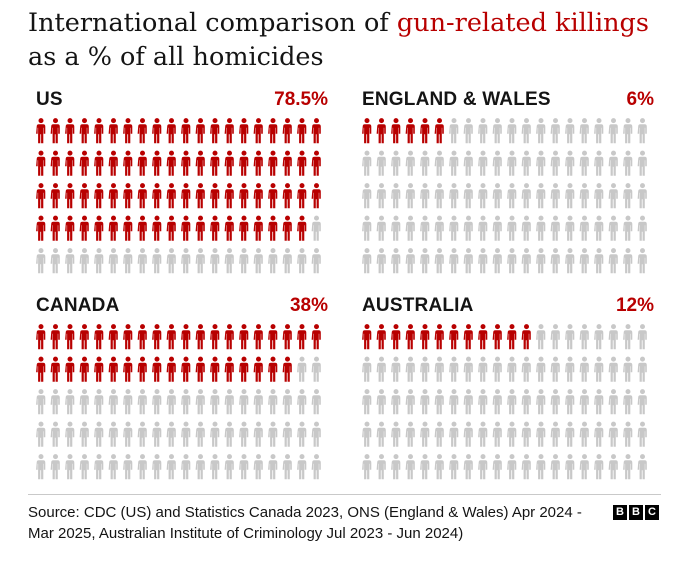  What do you see at coordinates (456, 99) in the screenshot?
I see `panel-country: ENGLAND & WALES` at bounding box center [456, 99].